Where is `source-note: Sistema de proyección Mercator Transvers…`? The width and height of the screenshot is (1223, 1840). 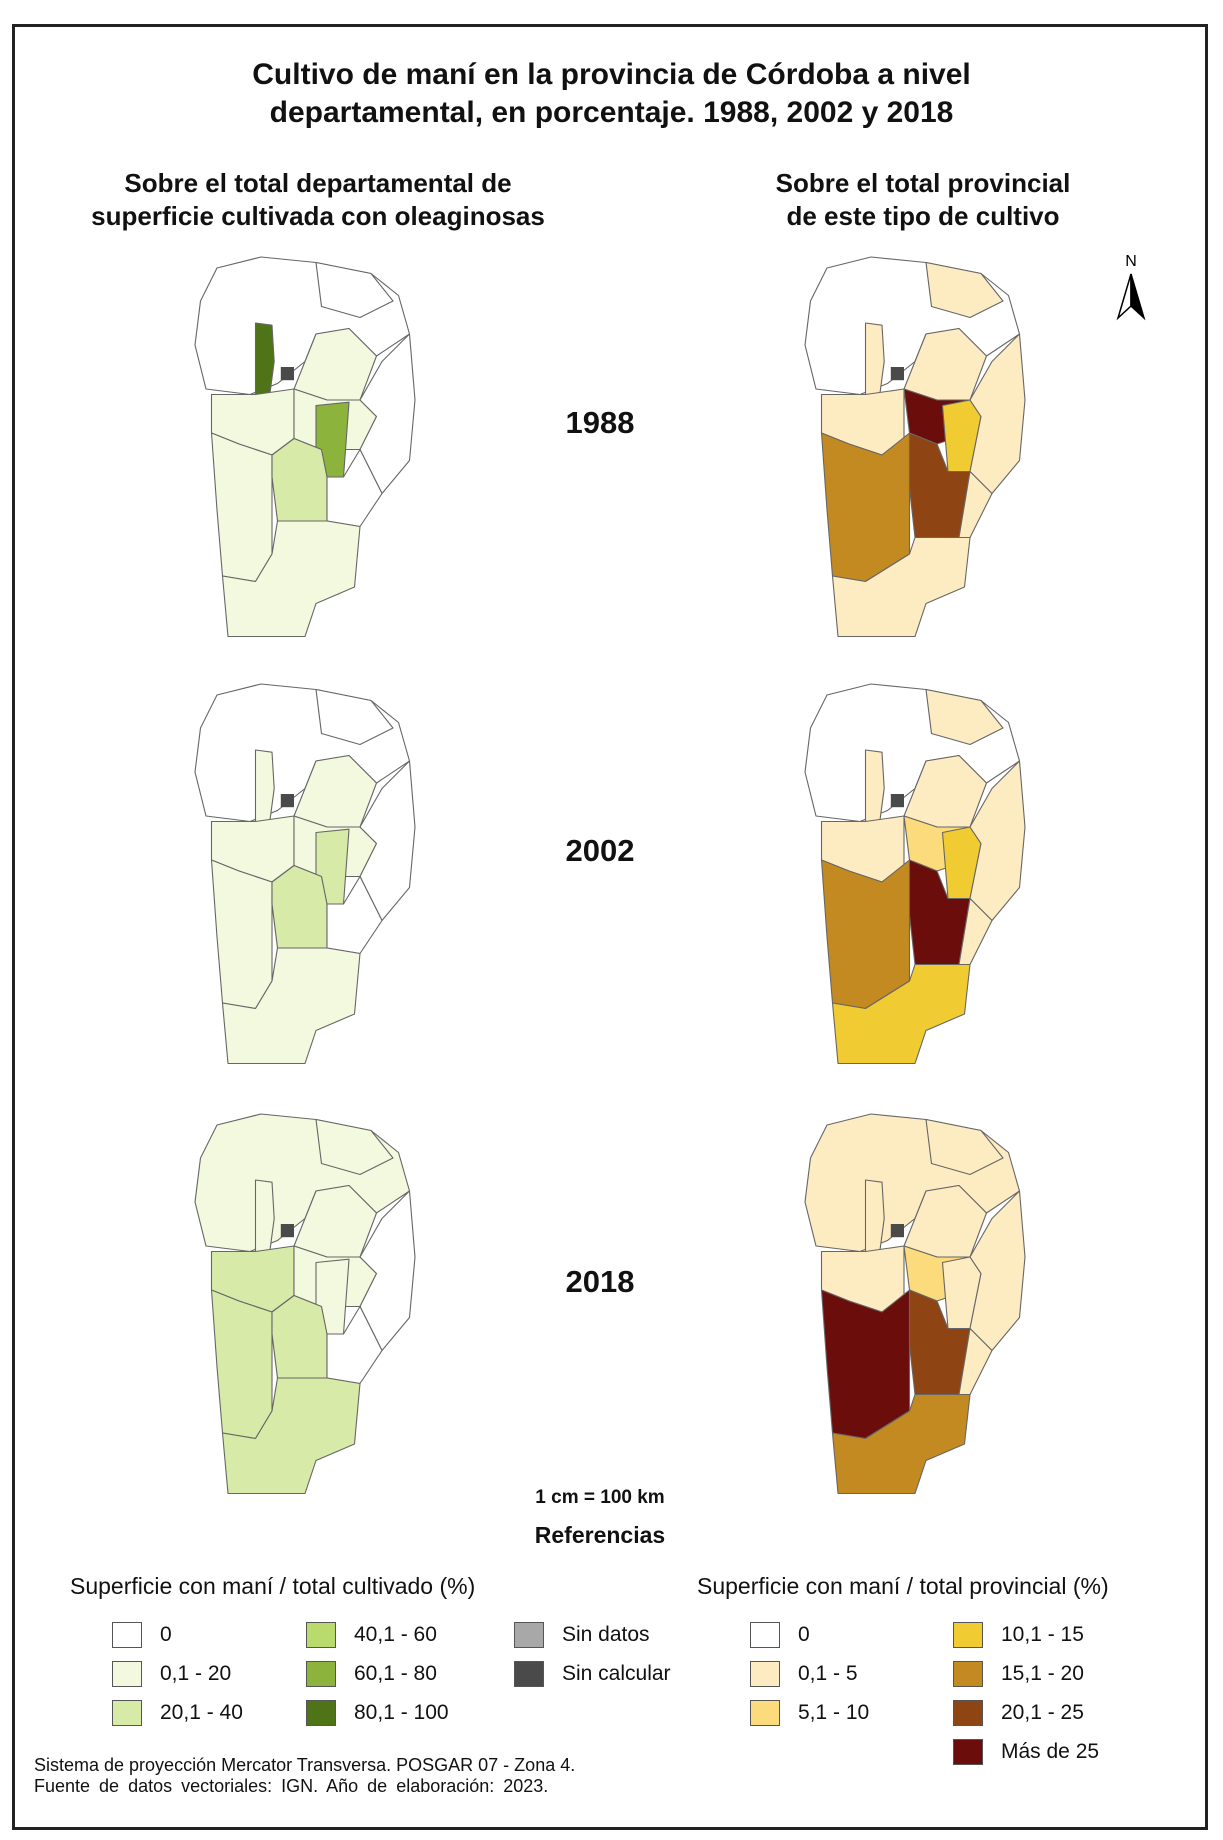
source-note: Sistema de proyección Mercator Transvers… is located at coordinates (305, 1775).